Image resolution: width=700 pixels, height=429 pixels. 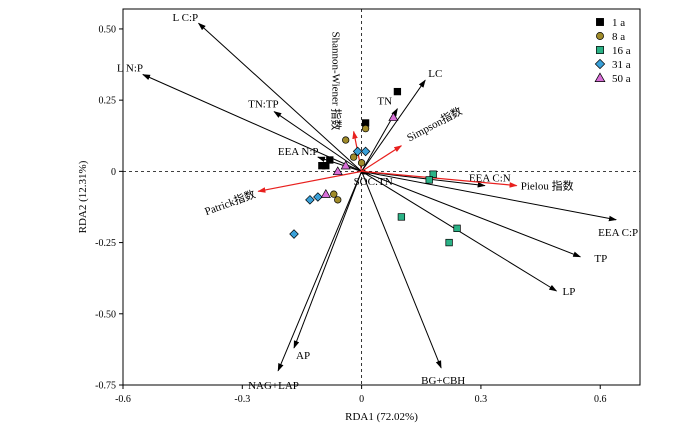 I want to click on env-vector-bg-cbh, so click(x=401, y=270).